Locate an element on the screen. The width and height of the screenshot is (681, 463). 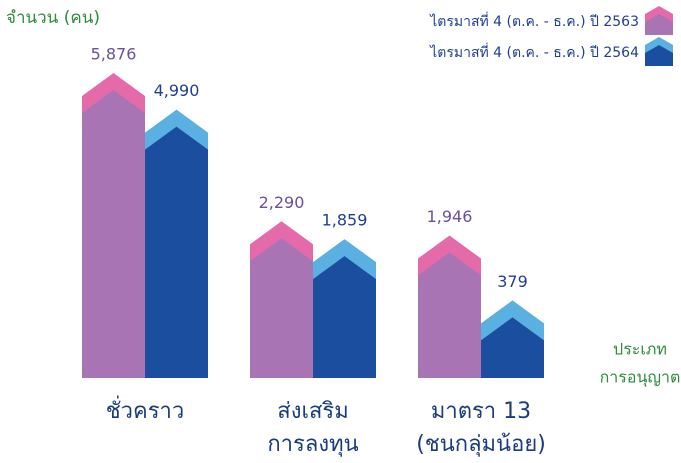
x-axis-label: การอนุญาต is located at coordinates (640, 378).